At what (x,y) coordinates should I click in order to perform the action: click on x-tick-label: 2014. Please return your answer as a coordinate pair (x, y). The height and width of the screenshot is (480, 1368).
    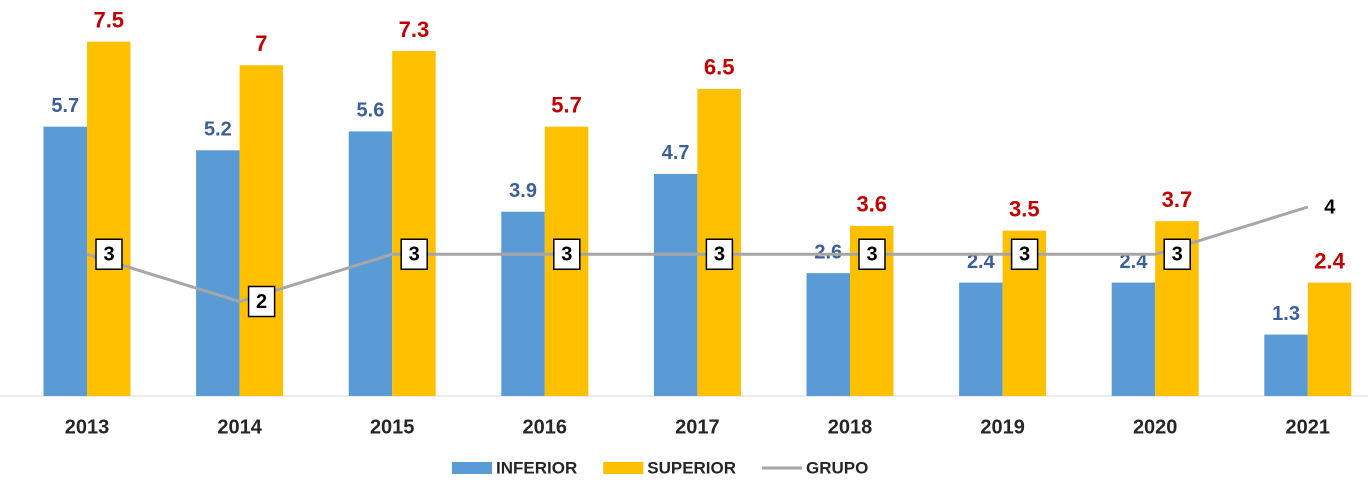
    Looking at the image, I should click on (239, 427).